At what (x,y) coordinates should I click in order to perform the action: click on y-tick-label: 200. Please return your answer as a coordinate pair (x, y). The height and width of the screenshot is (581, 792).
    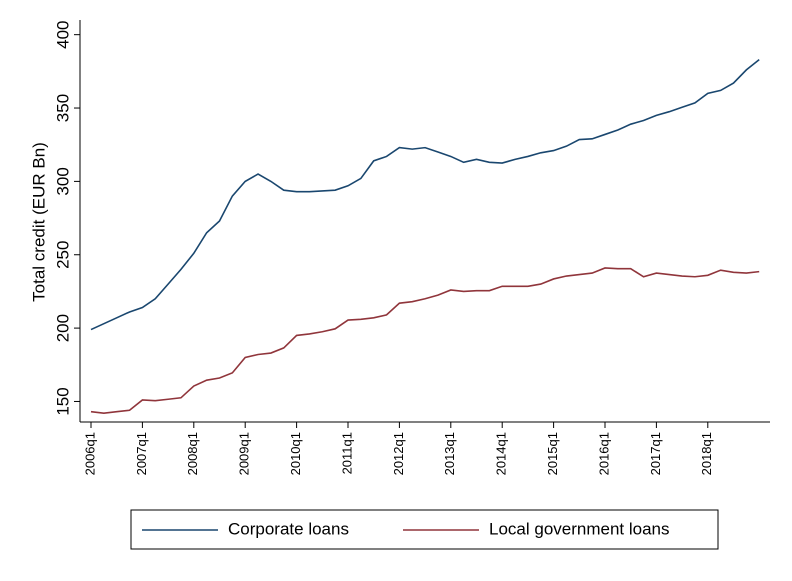
    Looking at the image, I should click on (62, 328).